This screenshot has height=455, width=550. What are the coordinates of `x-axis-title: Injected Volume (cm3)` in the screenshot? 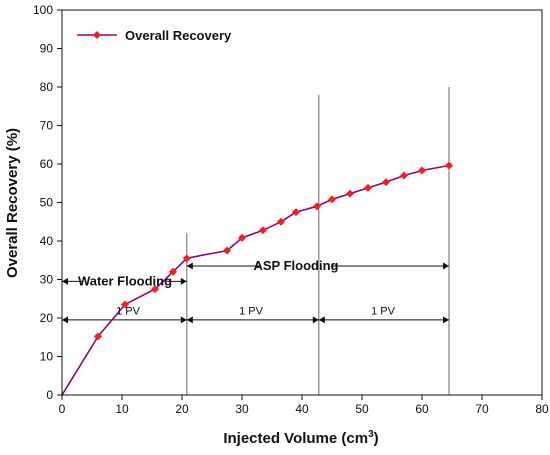 It's located at (300, 438).